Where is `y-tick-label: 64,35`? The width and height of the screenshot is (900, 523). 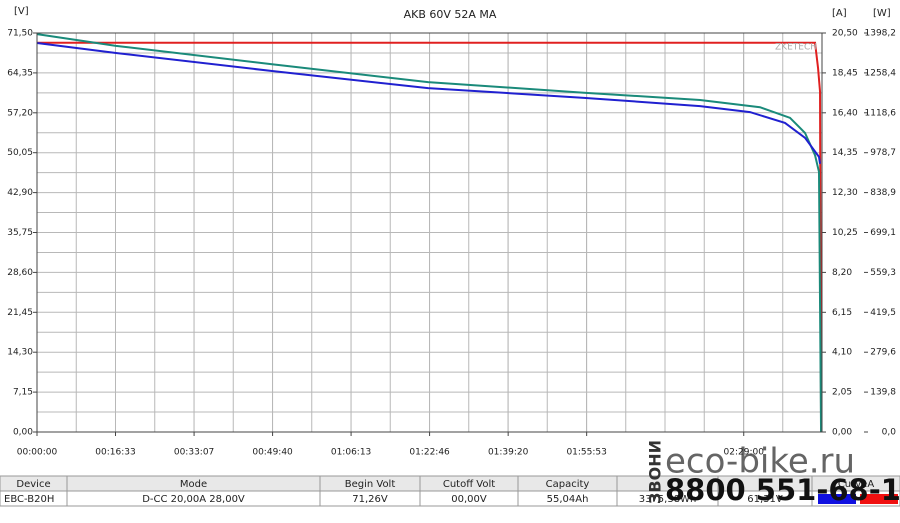
y-tick-label: 64,35 is located at coordinates (20, 73).